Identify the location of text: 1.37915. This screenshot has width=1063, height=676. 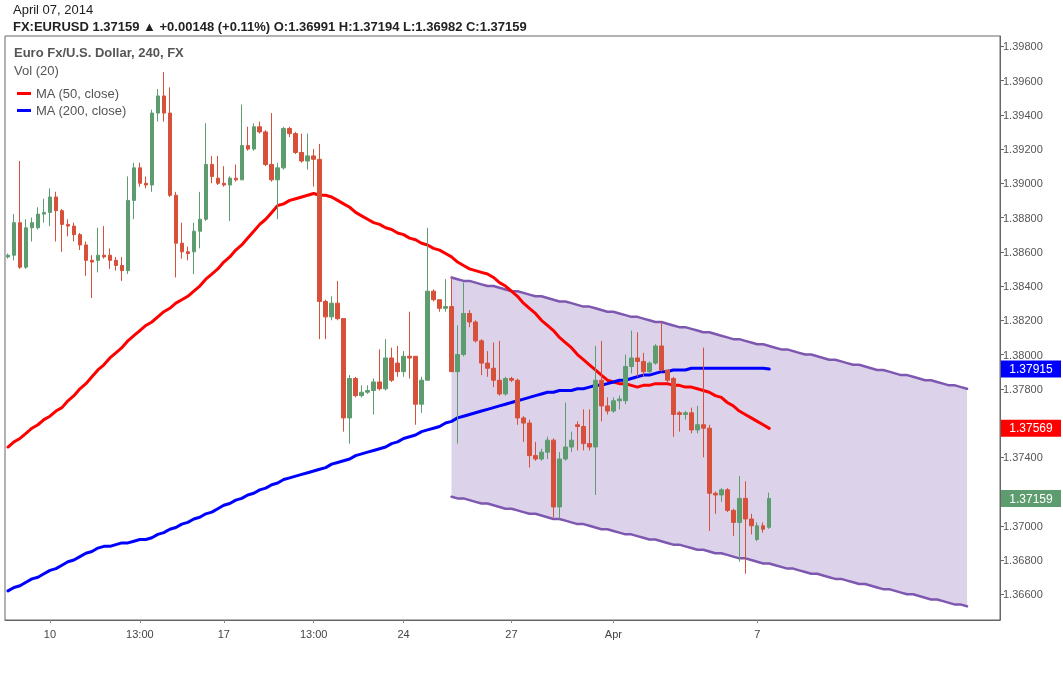
(1031, 369).